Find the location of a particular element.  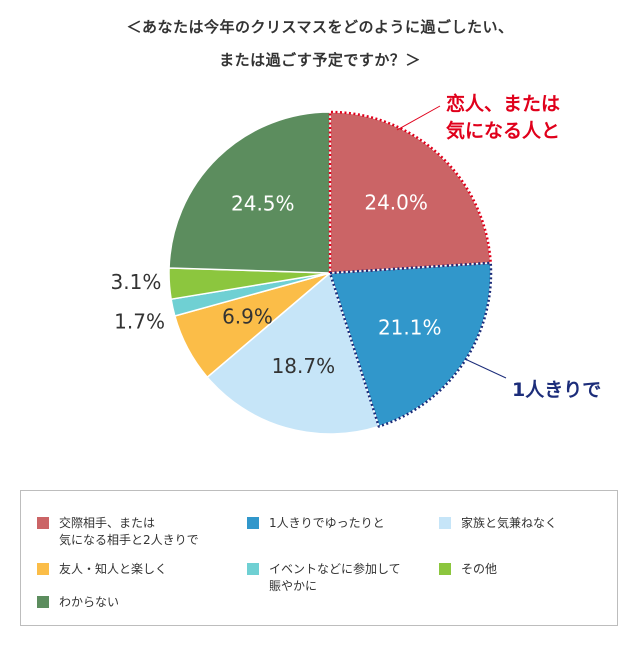

slice-value-label: 3.1% is located at coordinates (136, 282).